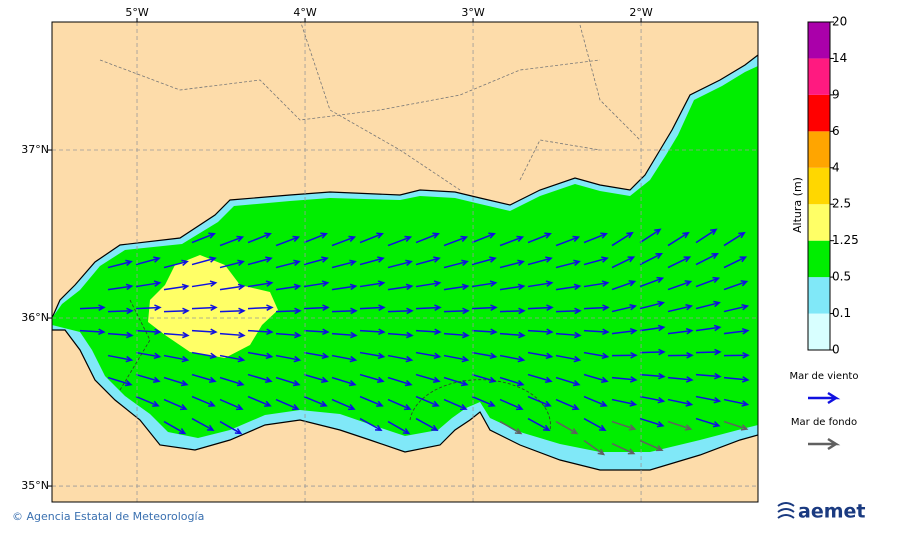 This screenshot has height=537, width=900. I want to click on colorbar-frame, so click(819, 186).